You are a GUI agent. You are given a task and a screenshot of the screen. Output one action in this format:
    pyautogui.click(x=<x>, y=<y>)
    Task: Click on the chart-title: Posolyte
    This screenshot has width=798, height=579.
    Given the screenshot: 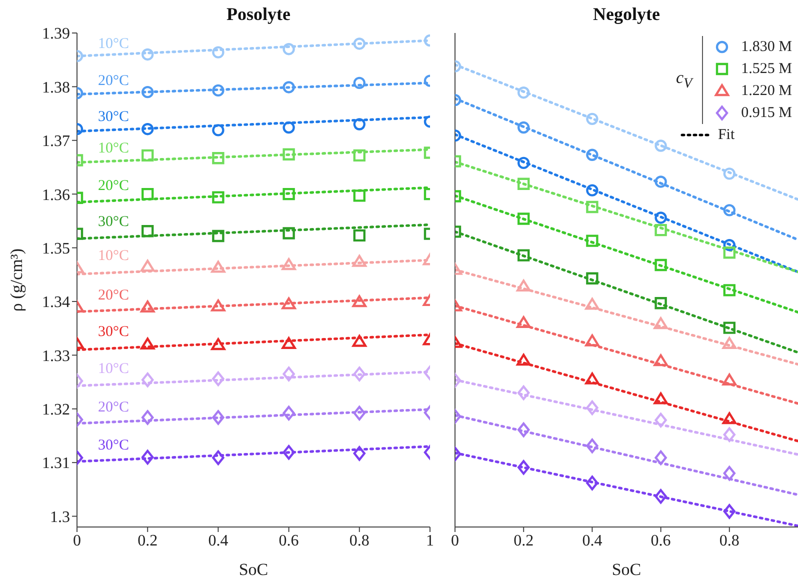 What is the action you would take?
    pyautogui.click(x=259, y=14)
    